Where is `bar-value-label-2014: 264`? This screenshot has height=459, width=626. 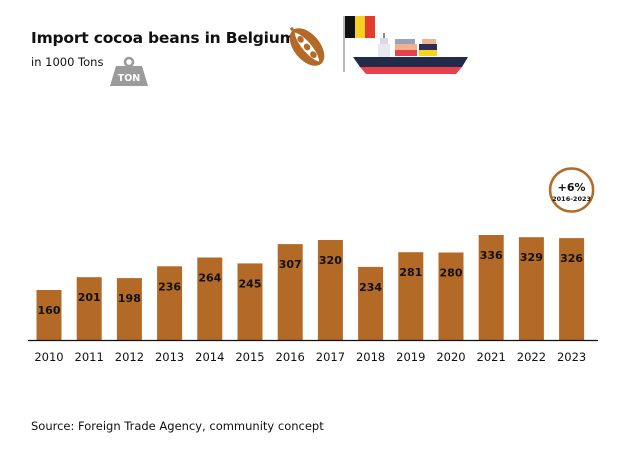
bar-value-label-2014: 264 is located at coordinates (209, 278).